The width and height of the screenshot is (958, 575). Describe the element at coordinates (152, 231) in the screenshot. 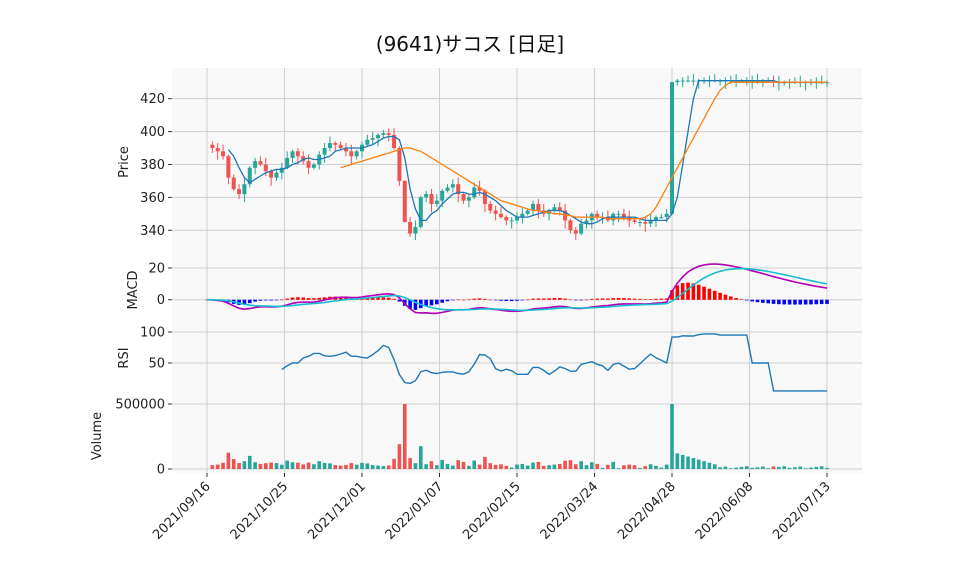

I see `y-tick-label-price: 340` at that location.